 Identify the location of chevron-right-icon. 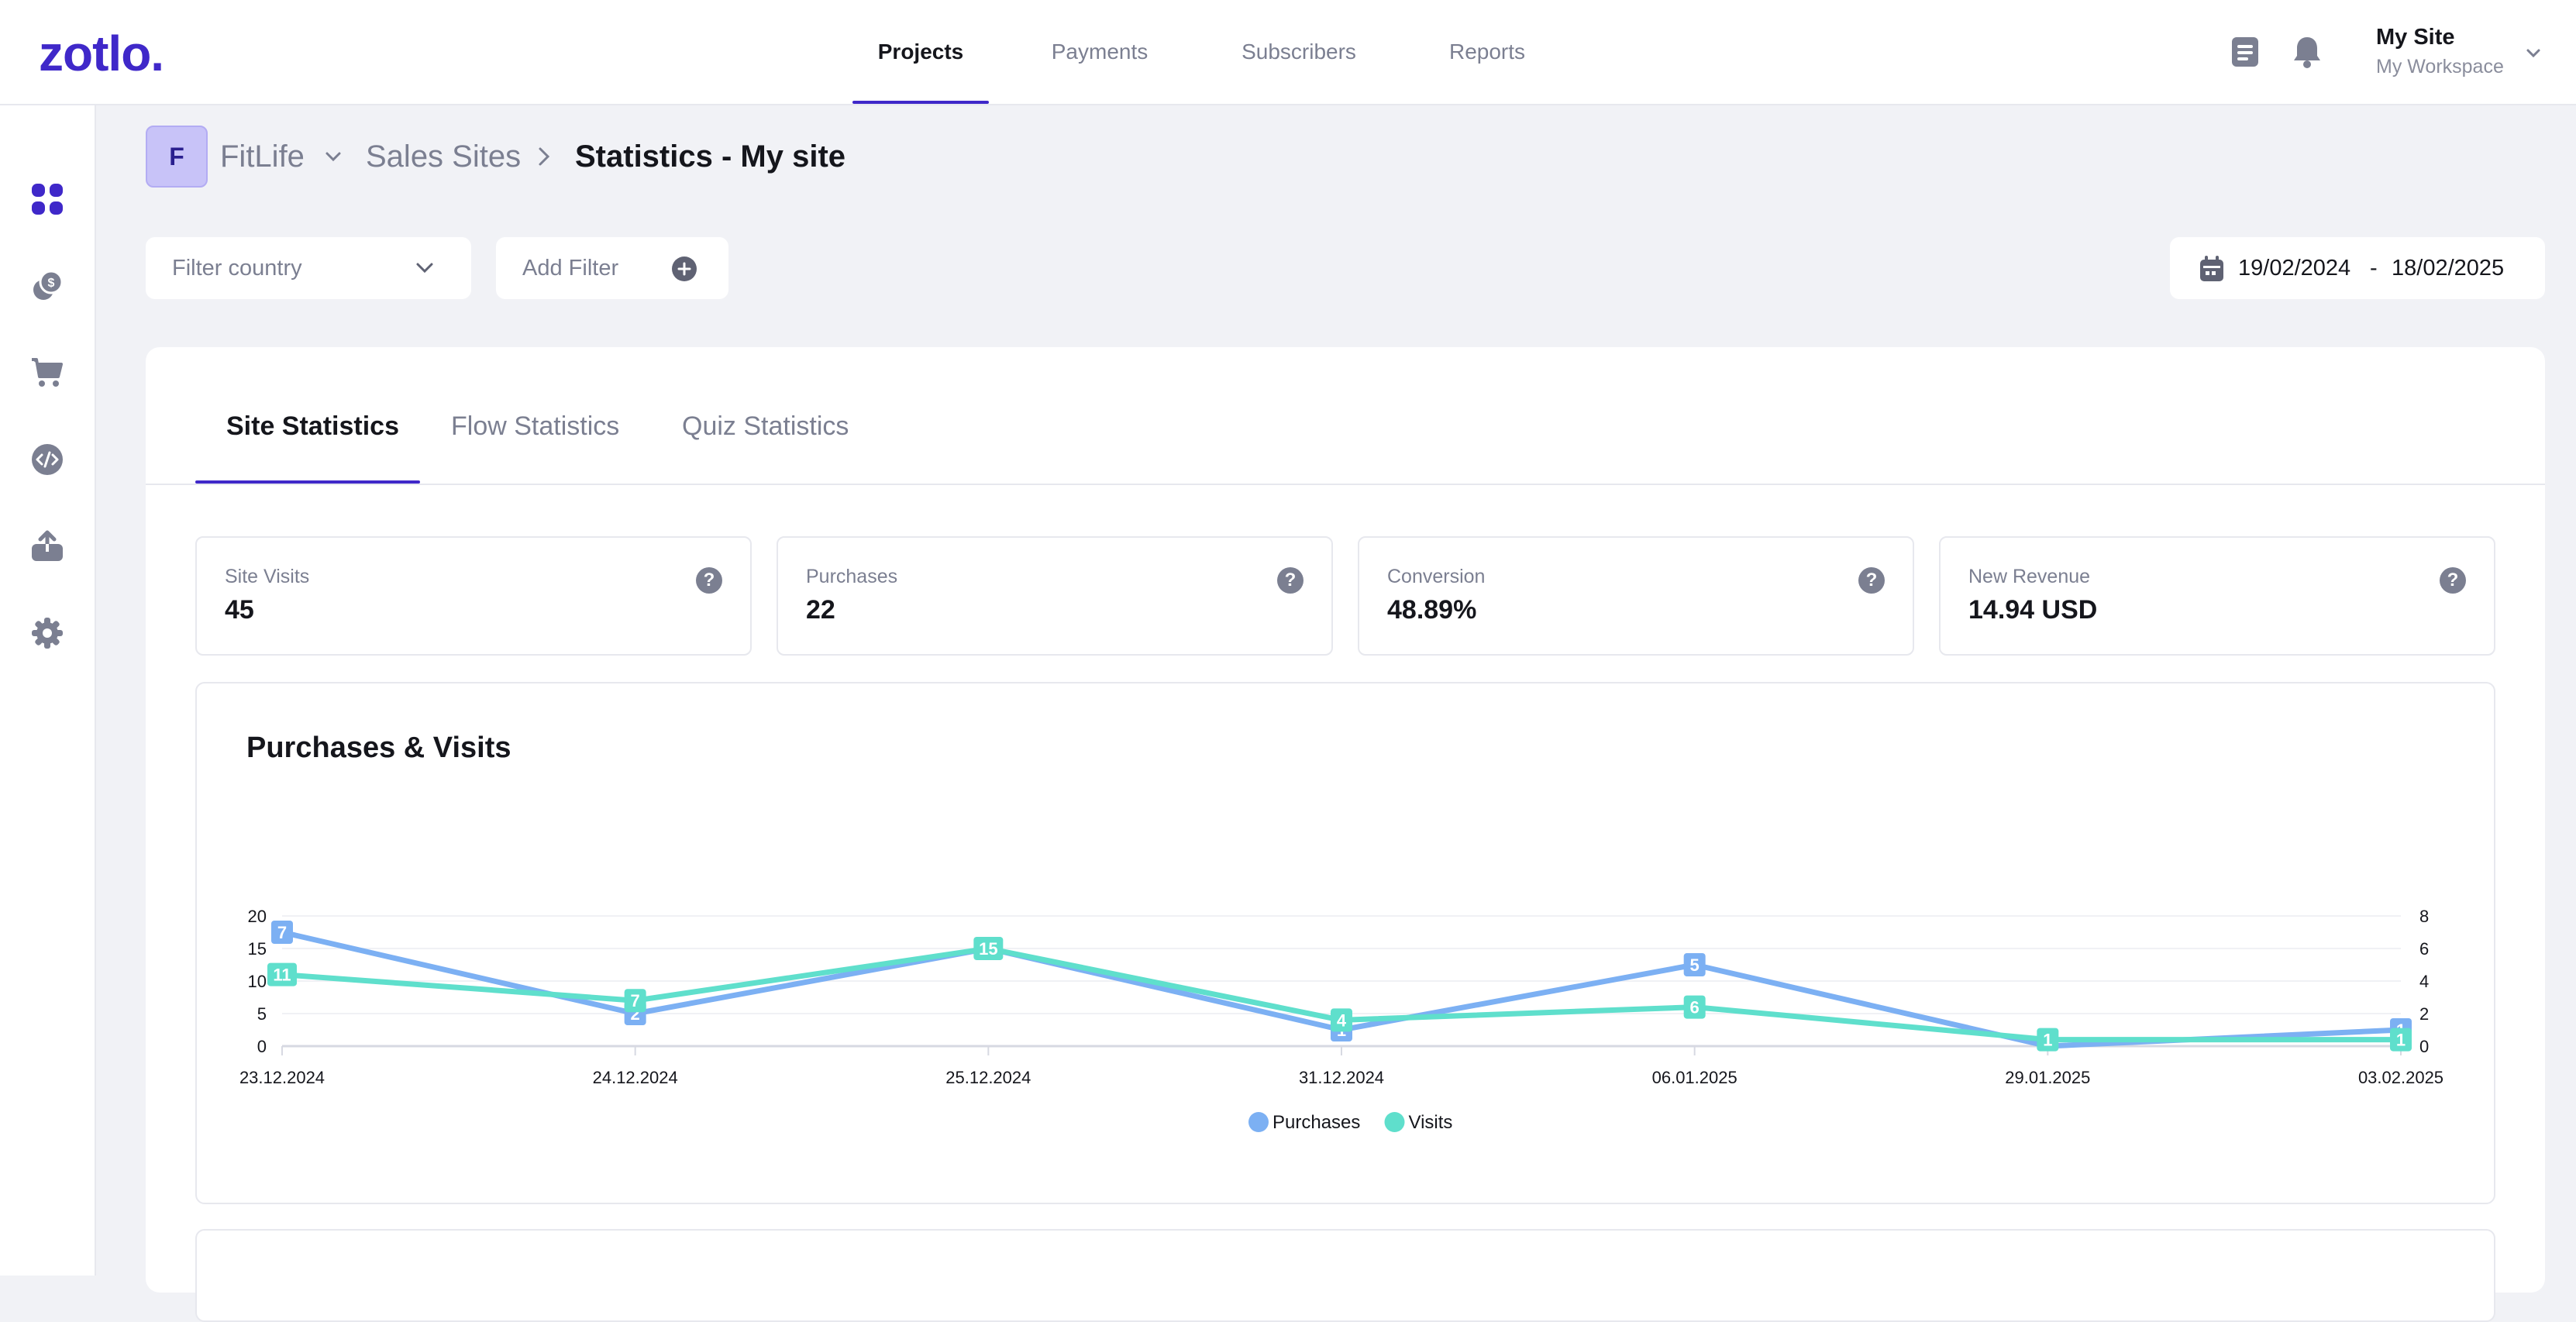
(544, 158).